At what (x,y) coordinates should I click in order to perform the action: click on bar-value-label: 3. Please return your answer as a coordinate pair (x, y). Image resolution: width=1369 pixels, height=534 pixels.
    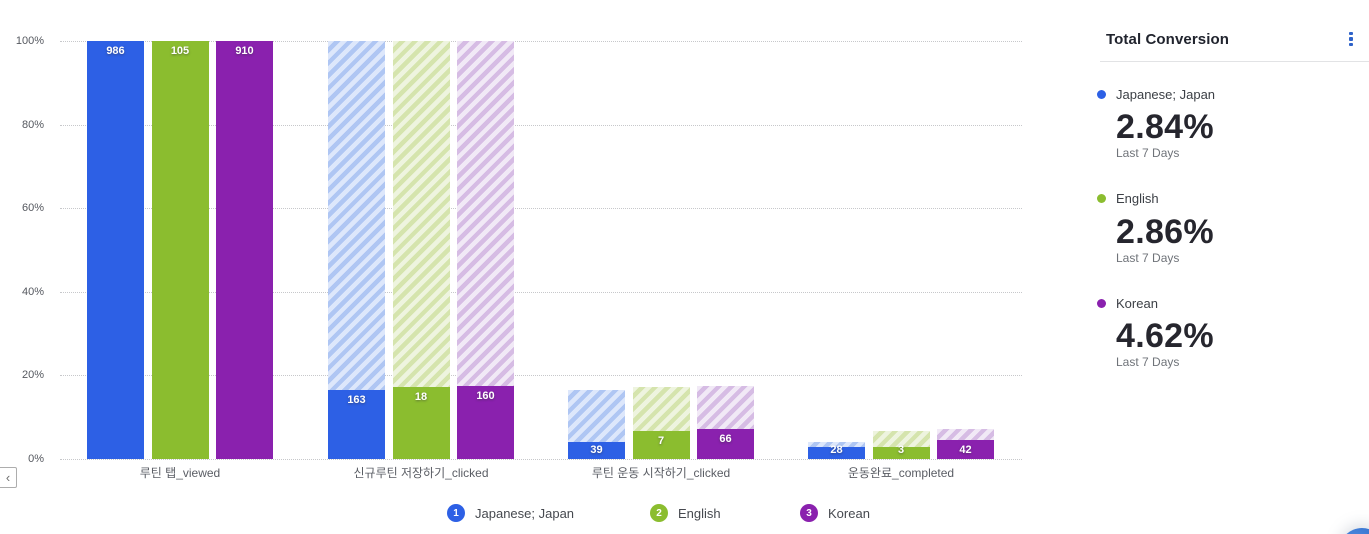
    Looking at the image, I should click on (901, 450).